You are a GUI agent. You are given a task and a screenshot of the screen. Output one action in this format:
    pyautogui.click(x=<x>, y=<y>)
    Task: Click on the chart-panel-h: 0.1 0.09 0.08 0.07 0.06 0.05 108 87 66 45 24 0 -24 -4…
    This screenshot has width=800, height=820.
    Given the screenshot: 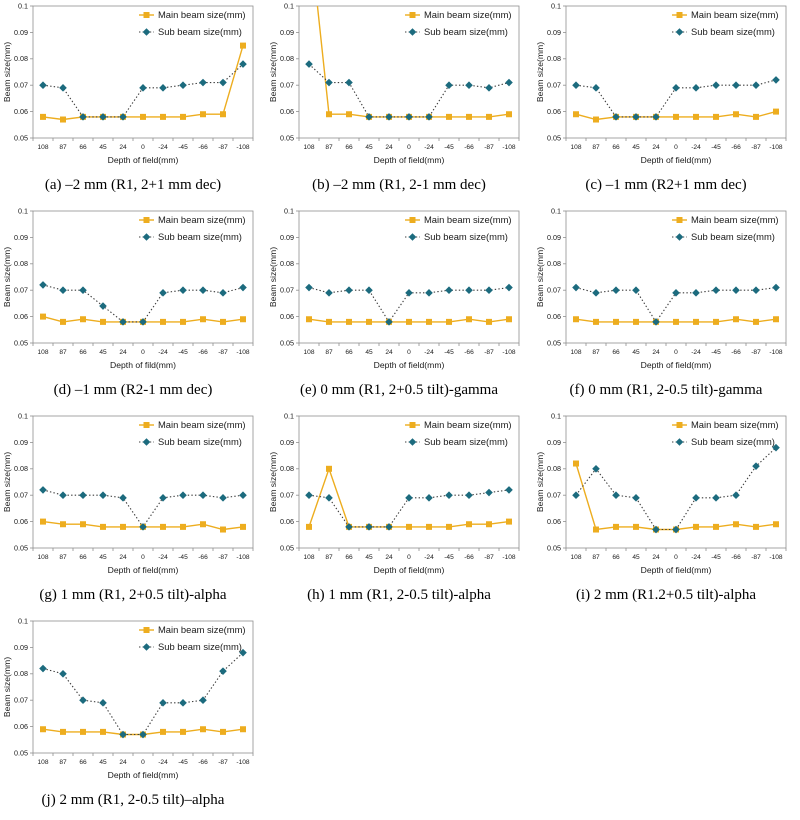 What is the action you would take?
    pyautogui.click(x=399, y=512)
    